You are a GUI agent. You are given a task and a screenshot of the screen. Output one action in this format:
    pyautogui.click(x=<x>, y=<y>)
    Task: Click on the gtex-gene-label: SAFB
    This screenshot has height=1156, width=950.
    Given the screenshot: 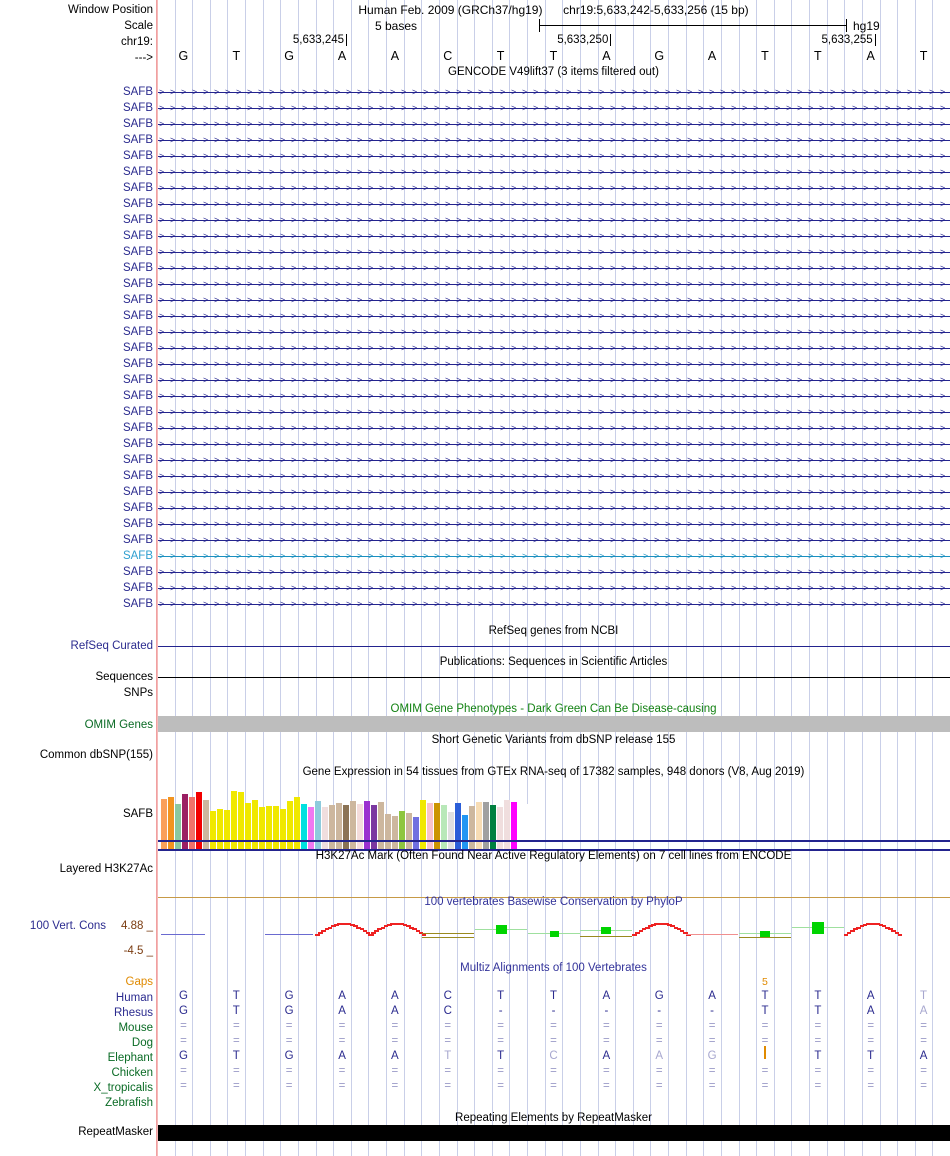 What is the action you would take?
    pyautogui.click(x=137, y=814)
    